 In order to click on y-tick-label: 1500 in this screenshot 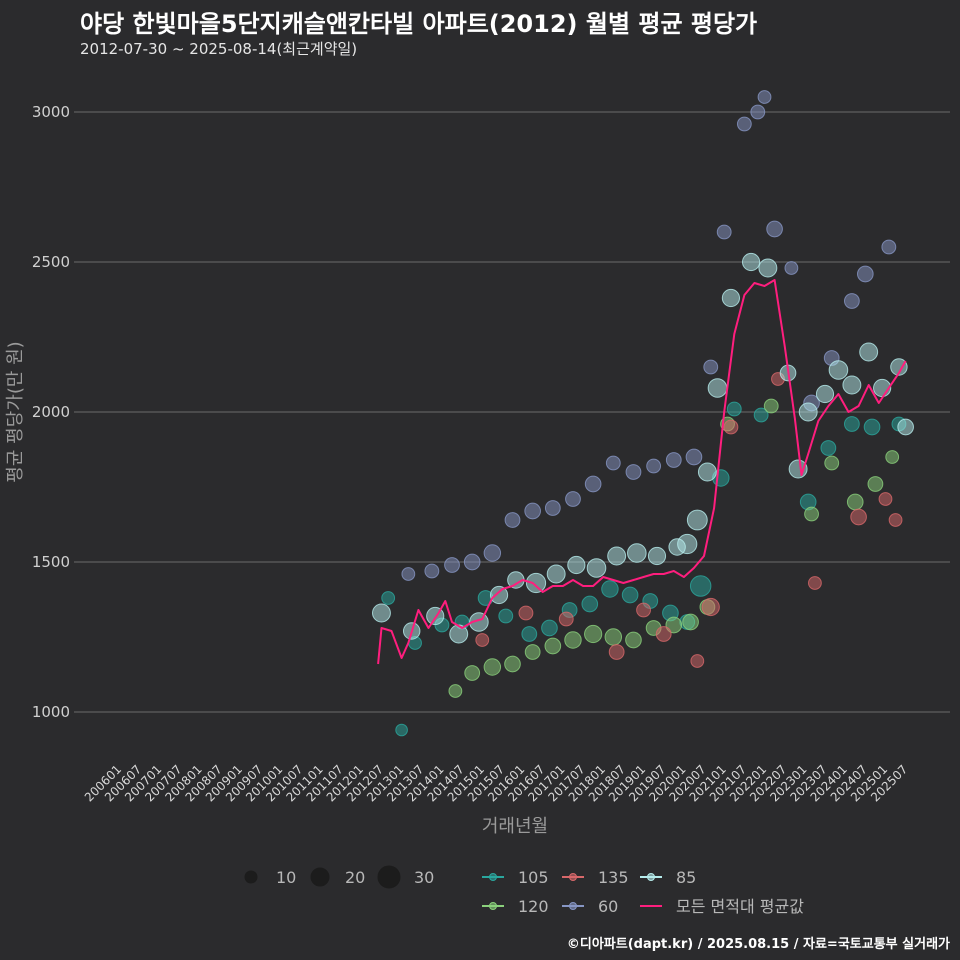, I will do `click(51, 562)`.